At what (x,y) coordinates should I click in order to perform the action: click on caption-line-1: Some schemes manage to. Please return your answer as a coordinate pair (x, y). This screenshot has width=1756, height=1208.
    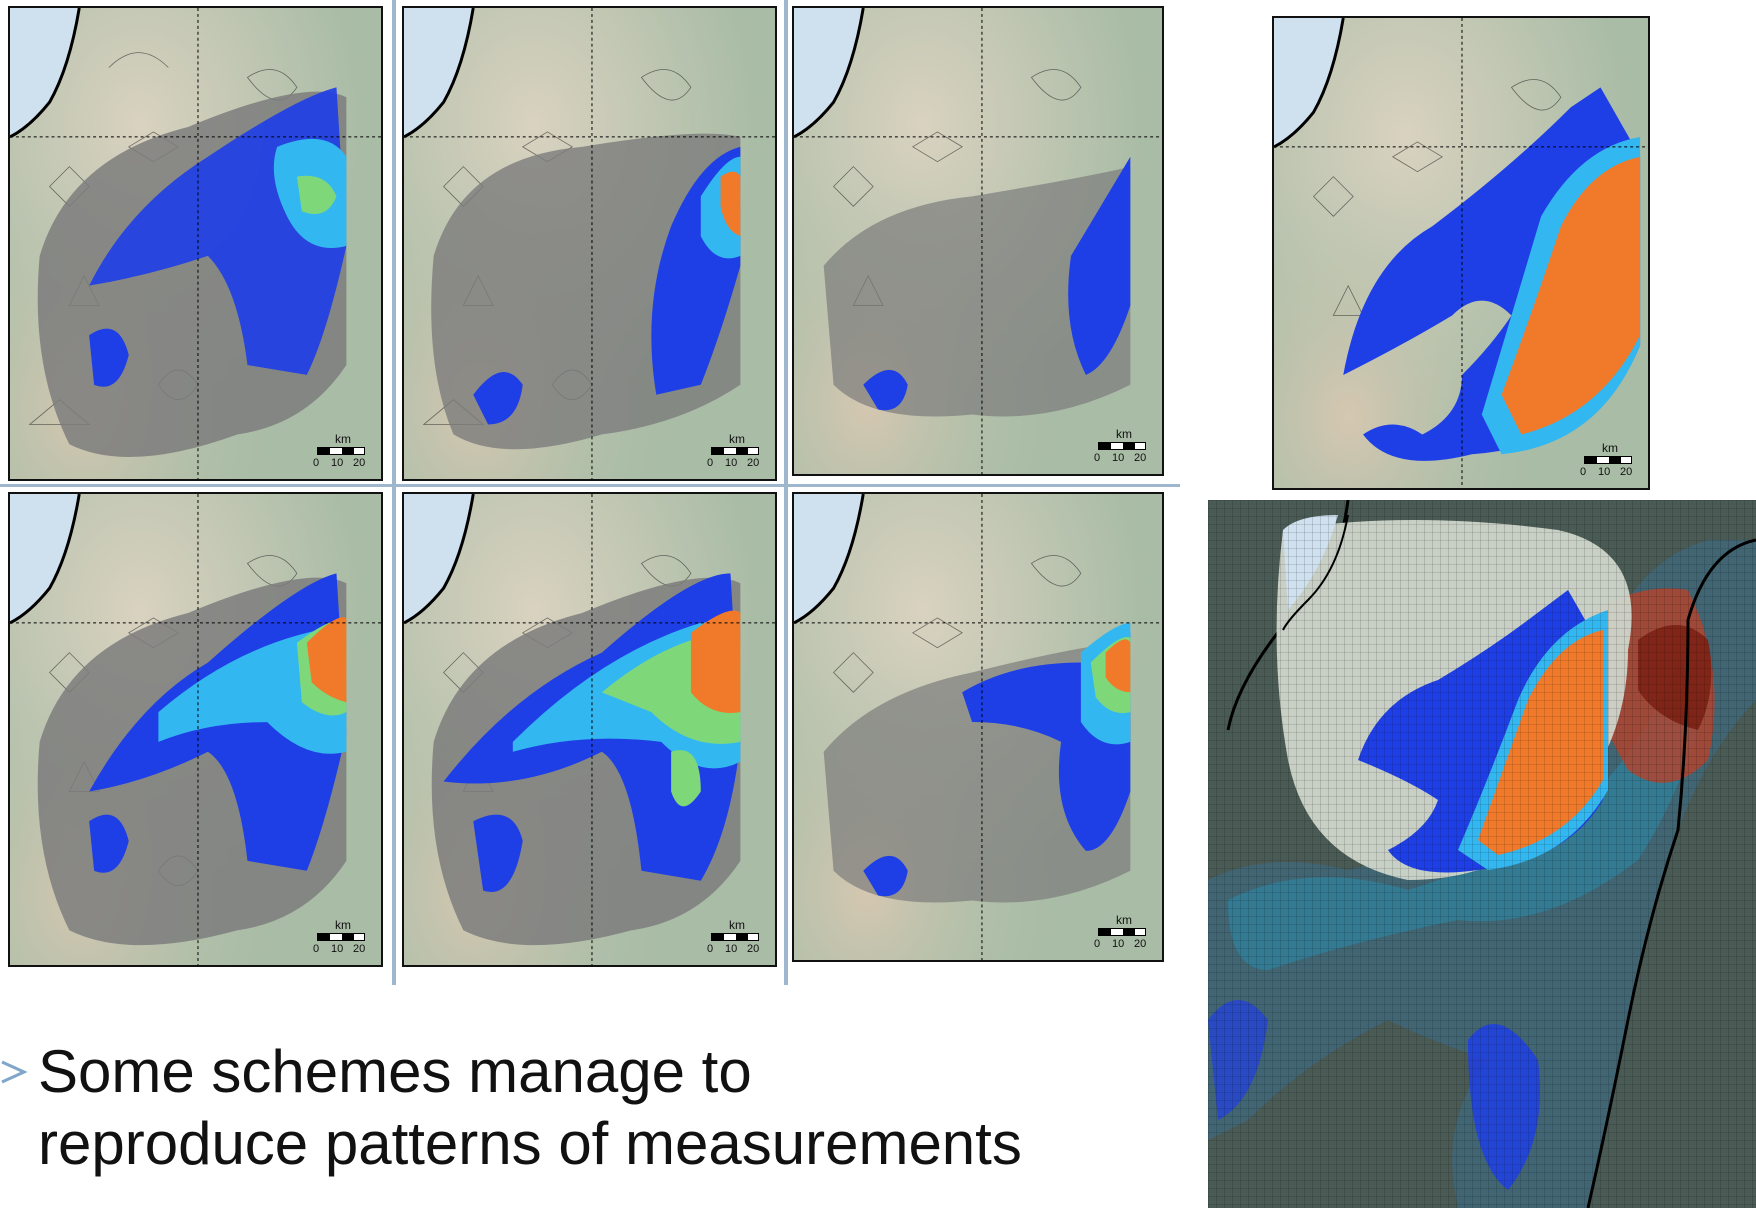
    Looking at the image, I should click on (395, 1071).